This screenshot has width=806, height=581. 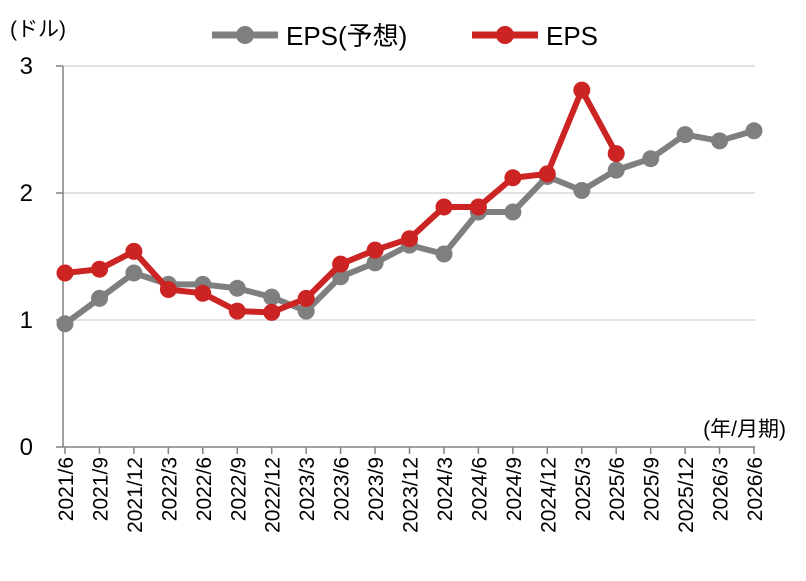 What do you see at coordinates (548, 495) in the screenshot?
I see `x-tick-label-2024-12: 2024/12` at bounding box center [548, 495].